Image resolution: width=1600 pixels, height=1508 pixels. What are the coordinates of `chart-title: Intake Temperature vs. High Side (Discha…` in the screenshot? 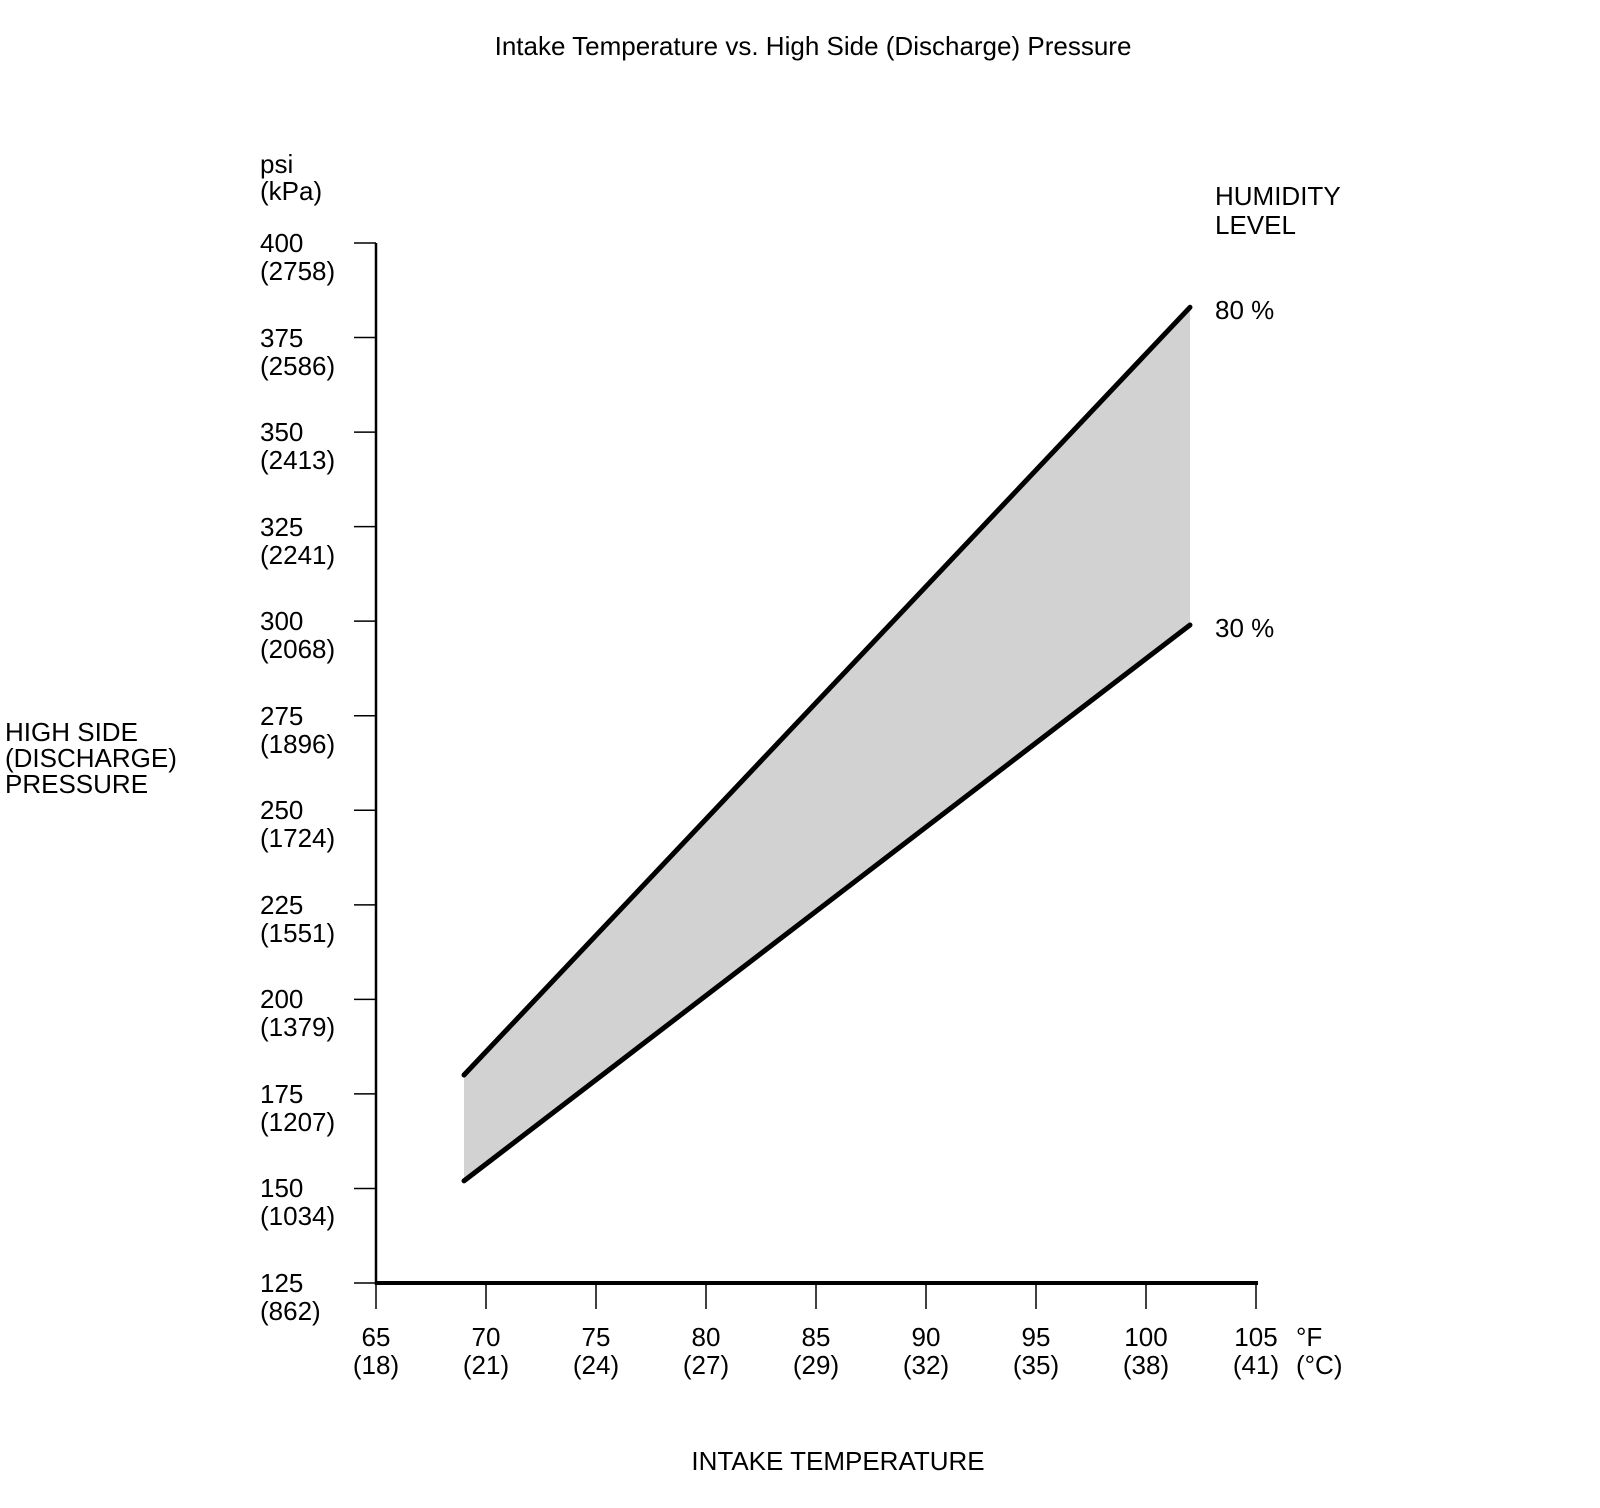 It's located at (813, 46).